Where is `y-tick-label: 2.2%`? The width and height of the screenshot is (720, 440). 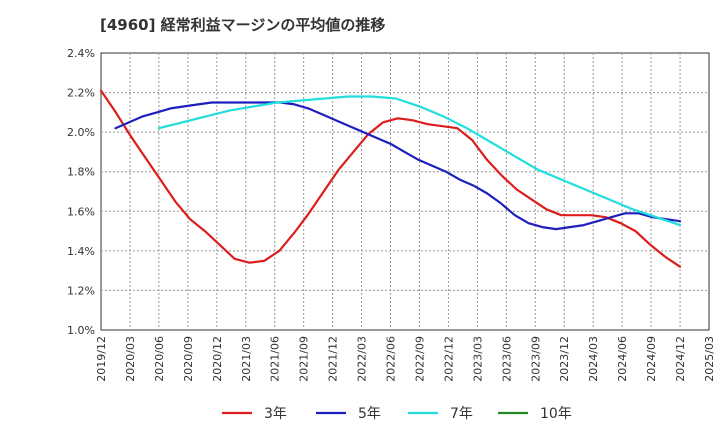 y-tick-label: 2.2% is located at coordinates (81, 93).